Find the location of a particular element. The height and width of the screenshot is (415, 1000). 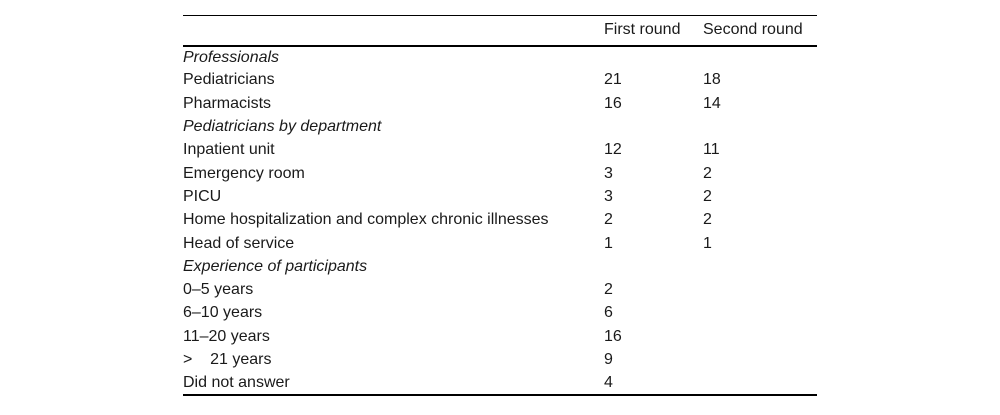

first-round-value: 4 is located at coordinates (608, 382).